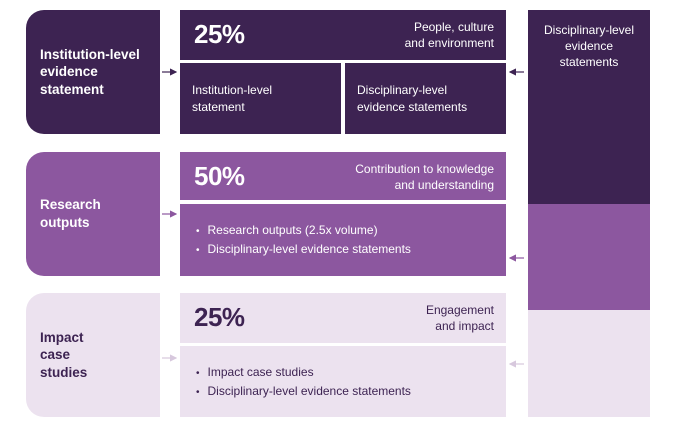  What do you see at coordinates (589, 257) in the screenshot?
I see `right-column-mid-segment` at bounding box center [589, 257].